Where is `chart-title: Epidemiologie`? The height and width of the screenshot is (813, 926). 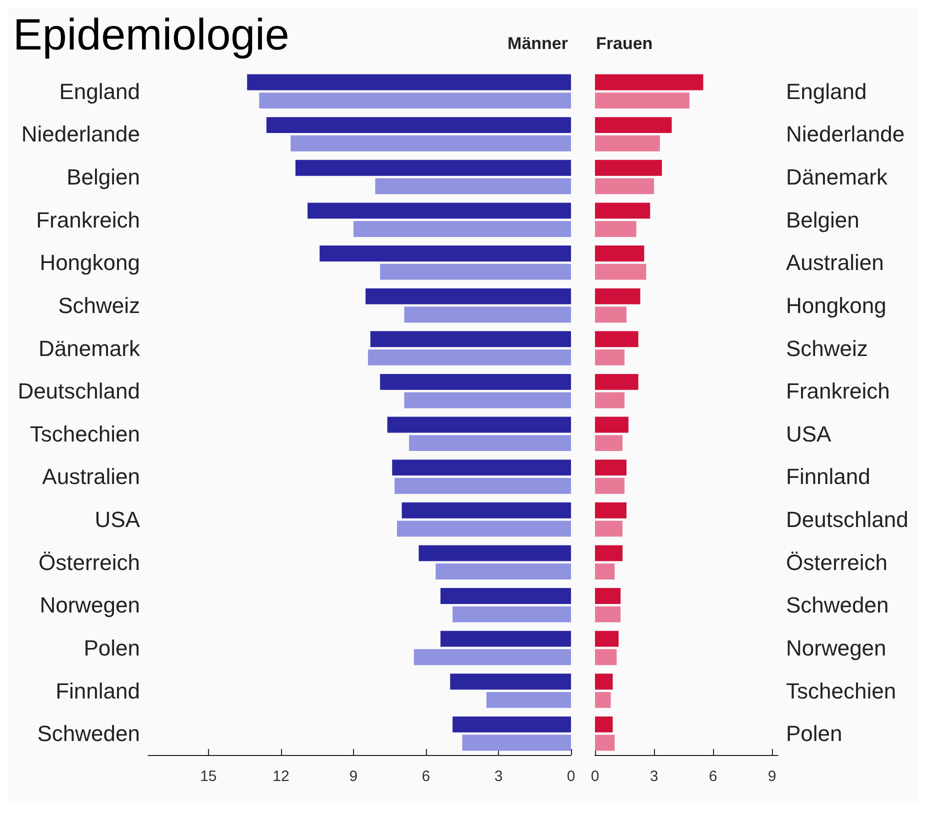 chart-title: Epidemiologie is located at coordinates (151, 35).